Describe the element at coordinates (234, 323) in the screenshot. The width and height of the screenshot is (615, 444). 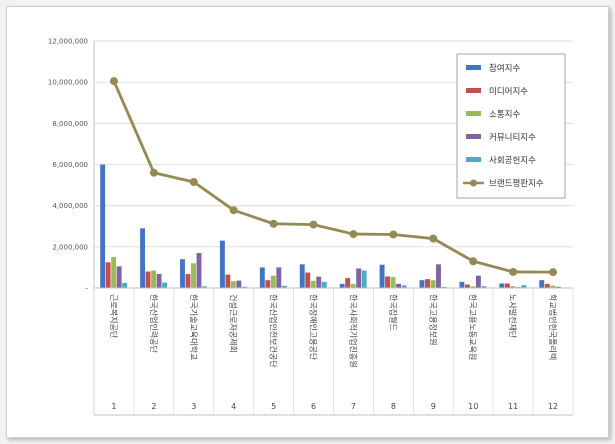
I see `category-name: 건설근로자공제회` at that location.